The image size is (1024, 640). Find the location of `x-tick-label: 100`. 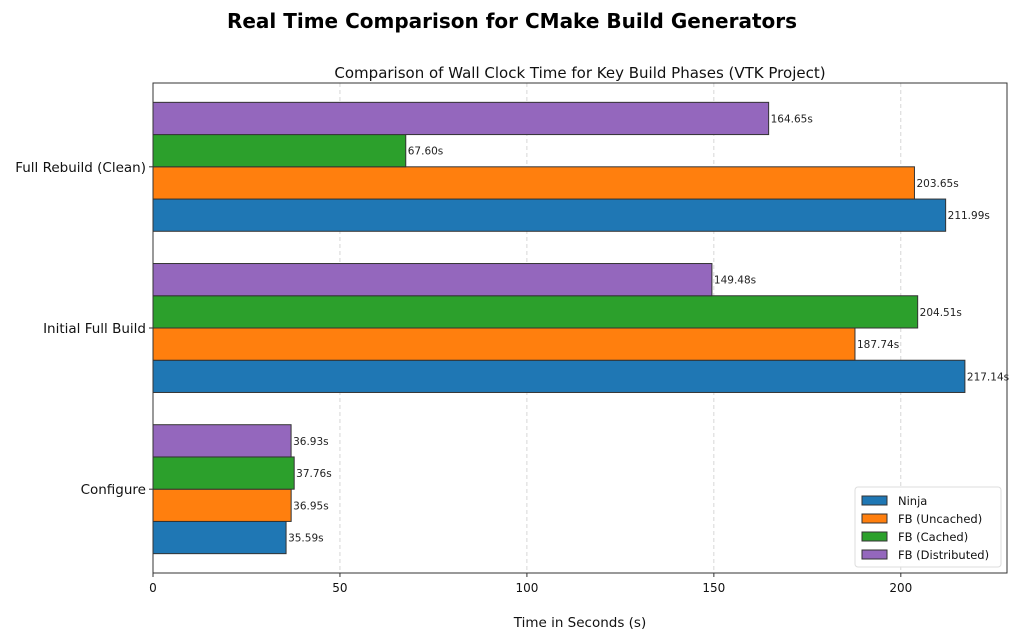

x-tick-label: 100 is located at coordinates (526, 588).